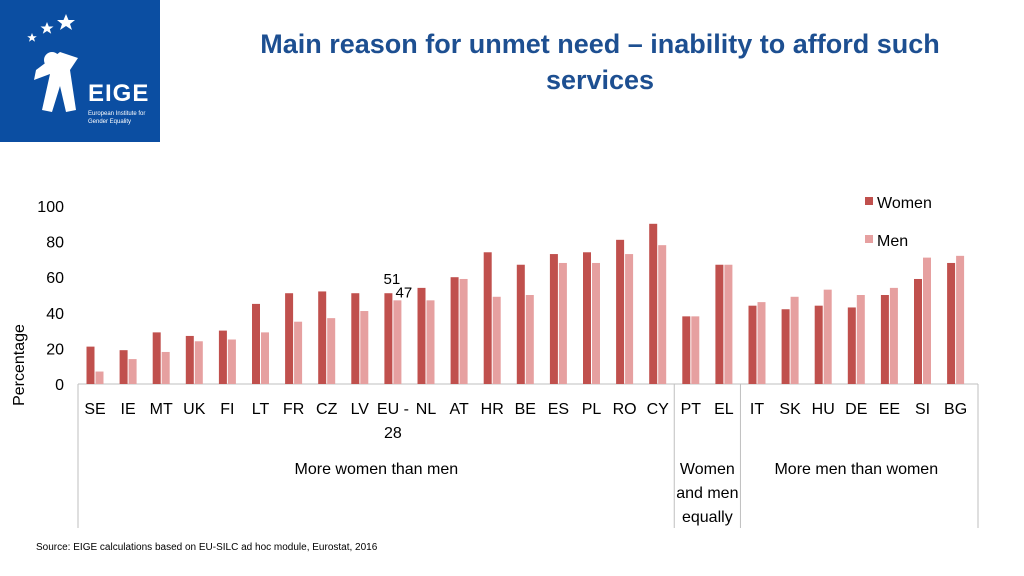  I want to click on y-tick-label: 60, so click(55, 278).